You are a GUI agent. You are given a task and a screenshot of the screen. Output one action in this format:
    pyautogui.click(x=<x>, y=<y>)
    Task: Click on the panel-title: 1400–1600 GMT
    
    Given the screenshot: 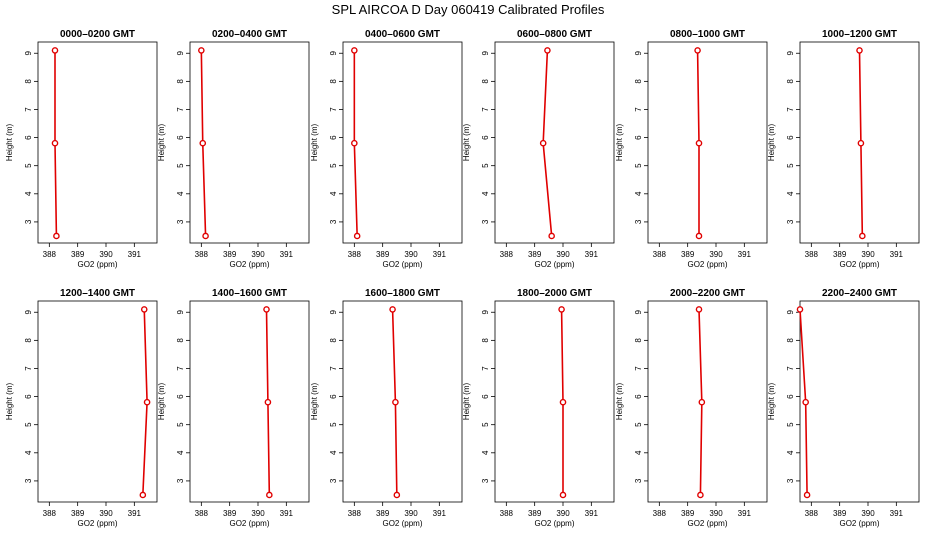 What is the action you would take?
    pyautogui.click(x=249, y=293)
    